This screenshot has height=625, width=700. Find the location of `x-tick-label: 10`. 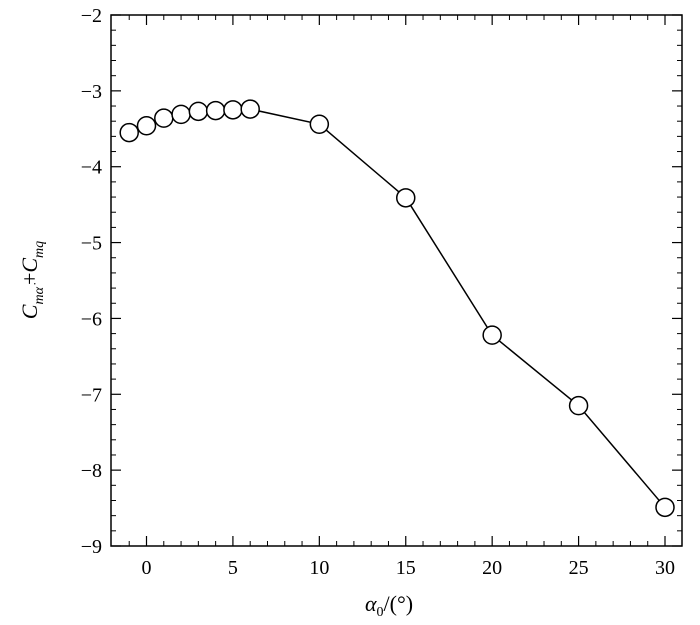

x-tick-label: 10 is located at coordinates (319, 568).